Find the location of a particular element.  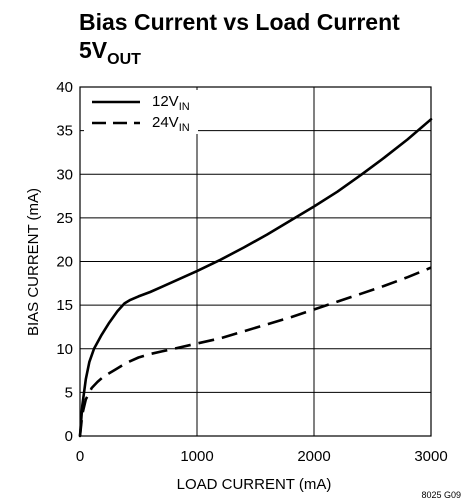

legend-background is located at coordinates (141, 112).